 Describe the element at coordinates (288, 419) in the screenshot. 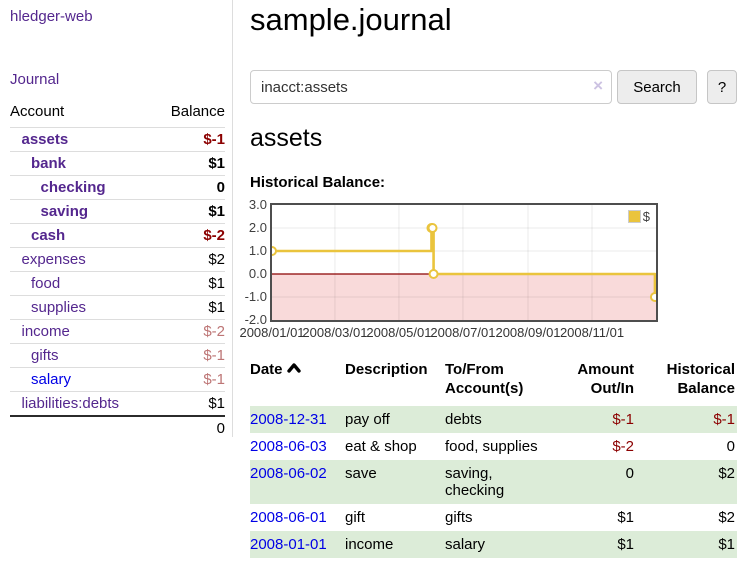

I see `transaction-date-link: 2008-12-31` at that location.